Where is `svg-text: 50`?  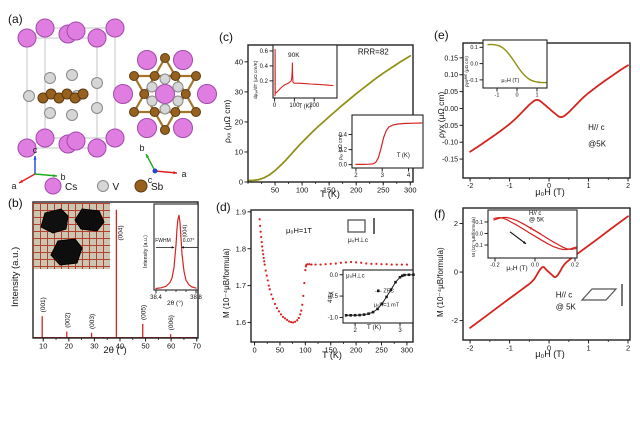
svg-text: 50 is located at coordinates (280, 350).